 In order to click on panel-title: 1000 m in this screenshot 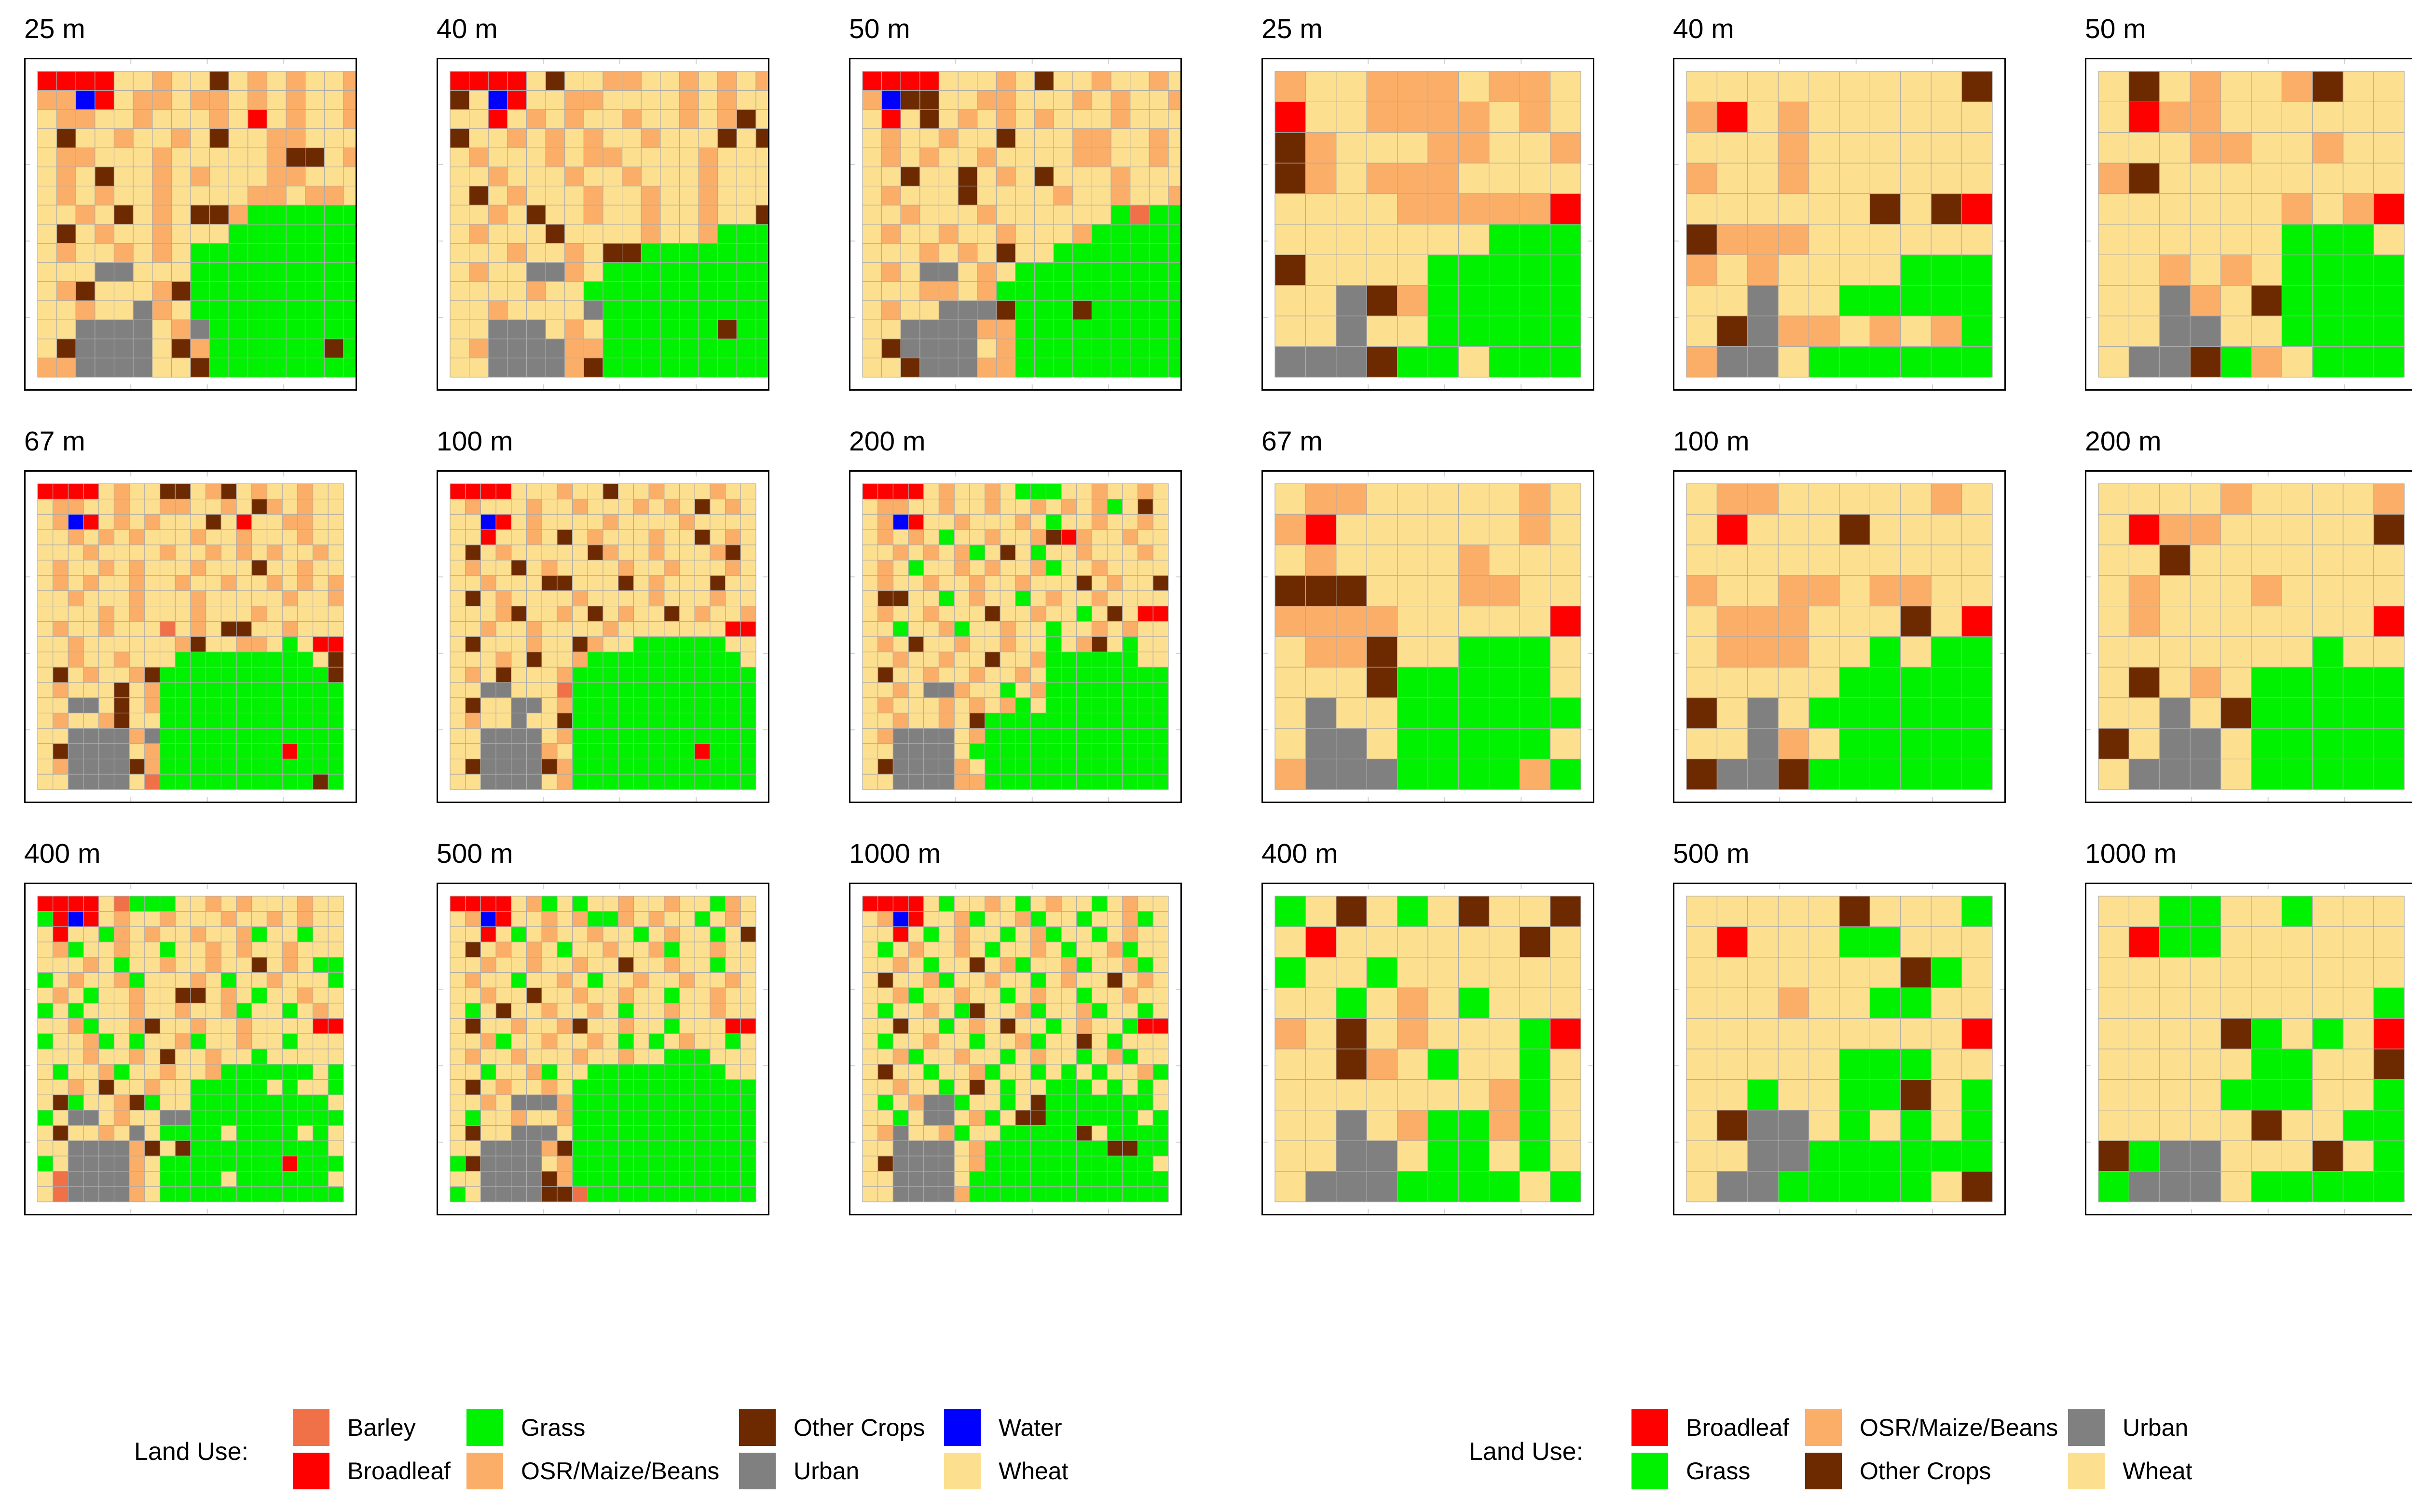, I will do `click(2131, 854)`.